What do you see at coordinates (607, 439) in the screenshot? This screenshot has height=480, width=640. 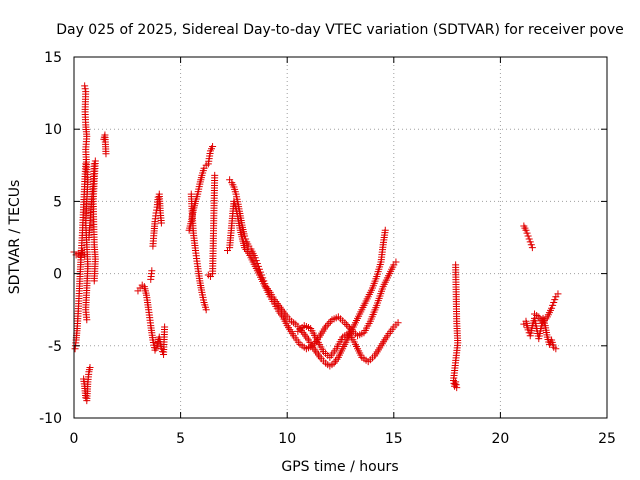 I see `x-tick-label: 25` at bounding box center [607, 439].